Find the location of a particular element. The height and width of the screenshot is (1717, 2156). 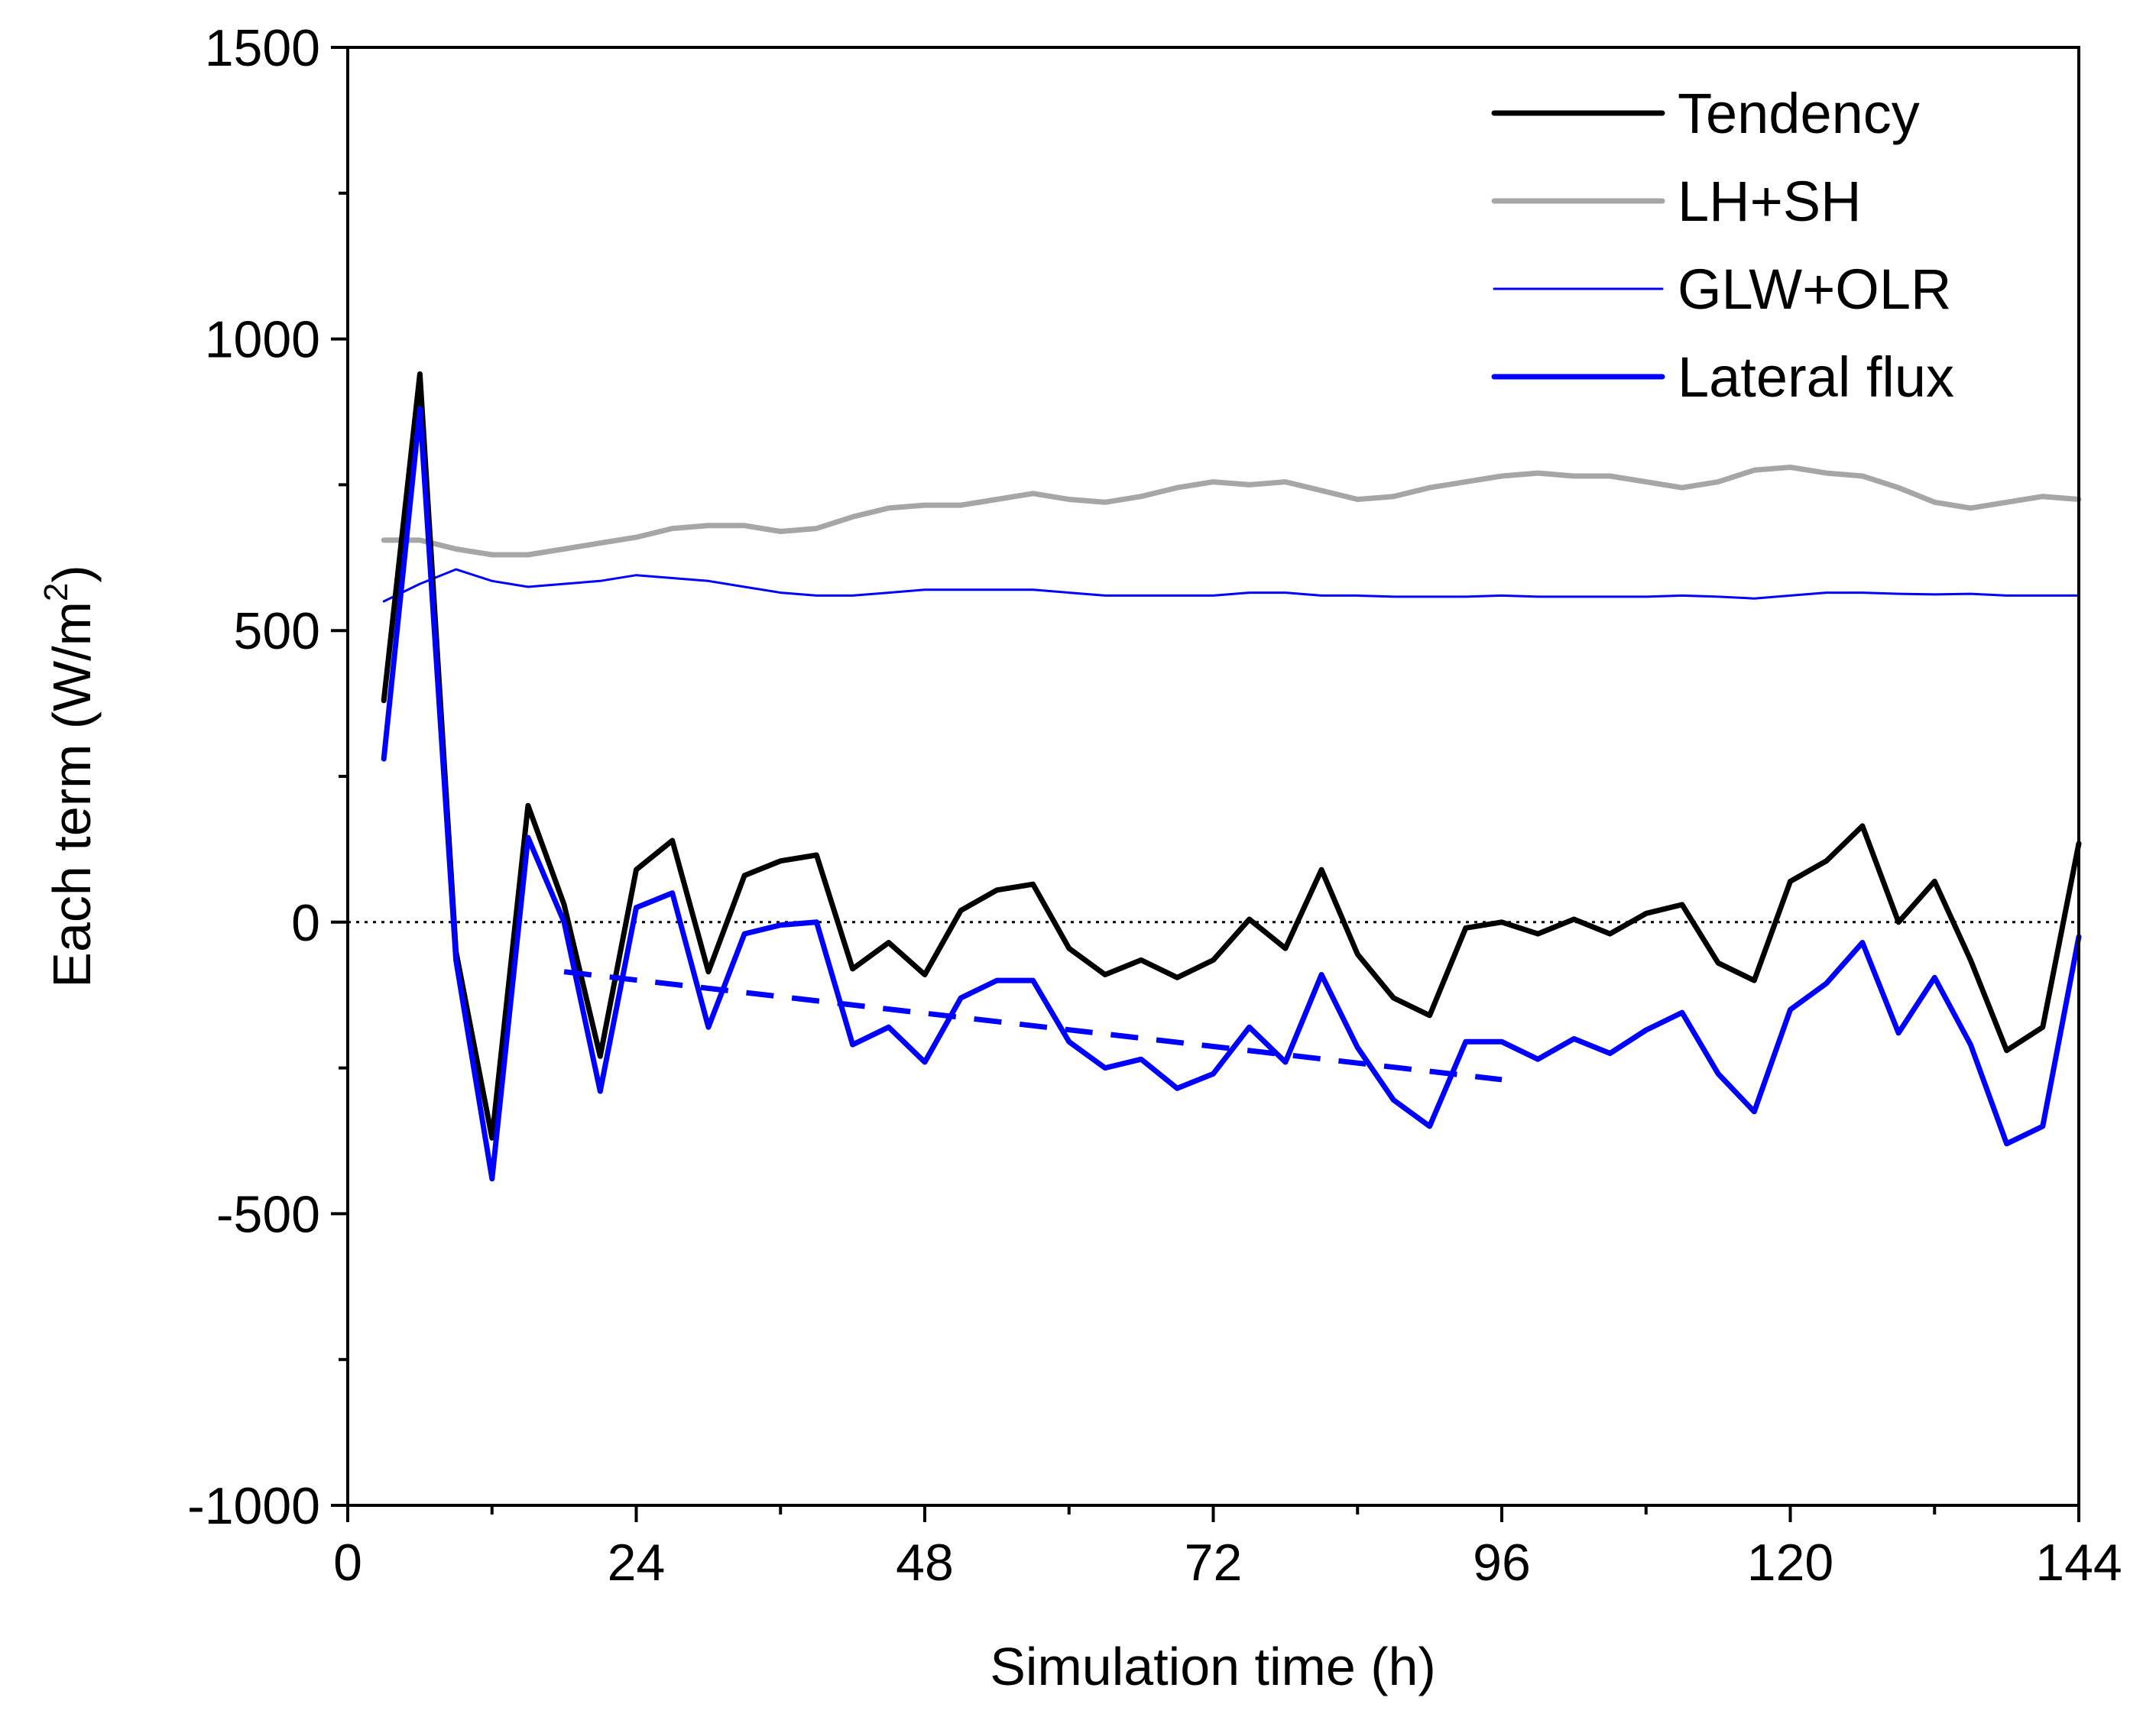

x-tick-label: 144 is located at coordinates (2078, 1563).